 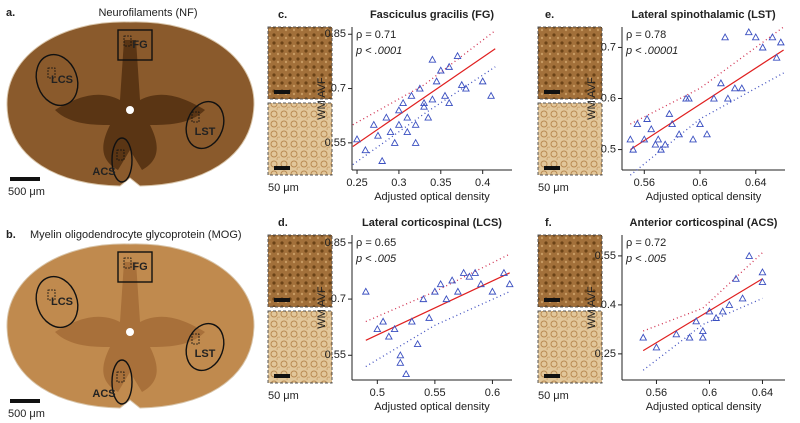 I want to click on micrograph-scale-label: 50 μm, so click(x=553, y=396).